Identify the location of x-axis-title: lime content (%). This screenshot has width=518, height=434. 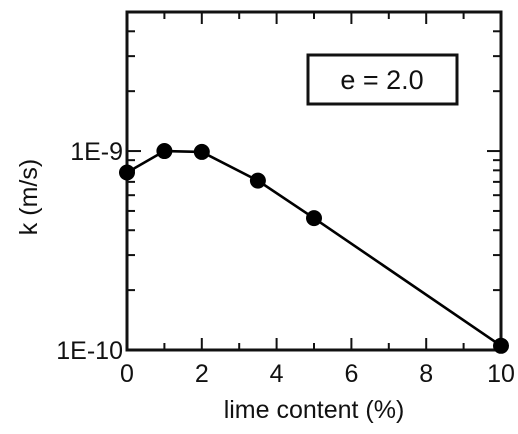
(314, 410).